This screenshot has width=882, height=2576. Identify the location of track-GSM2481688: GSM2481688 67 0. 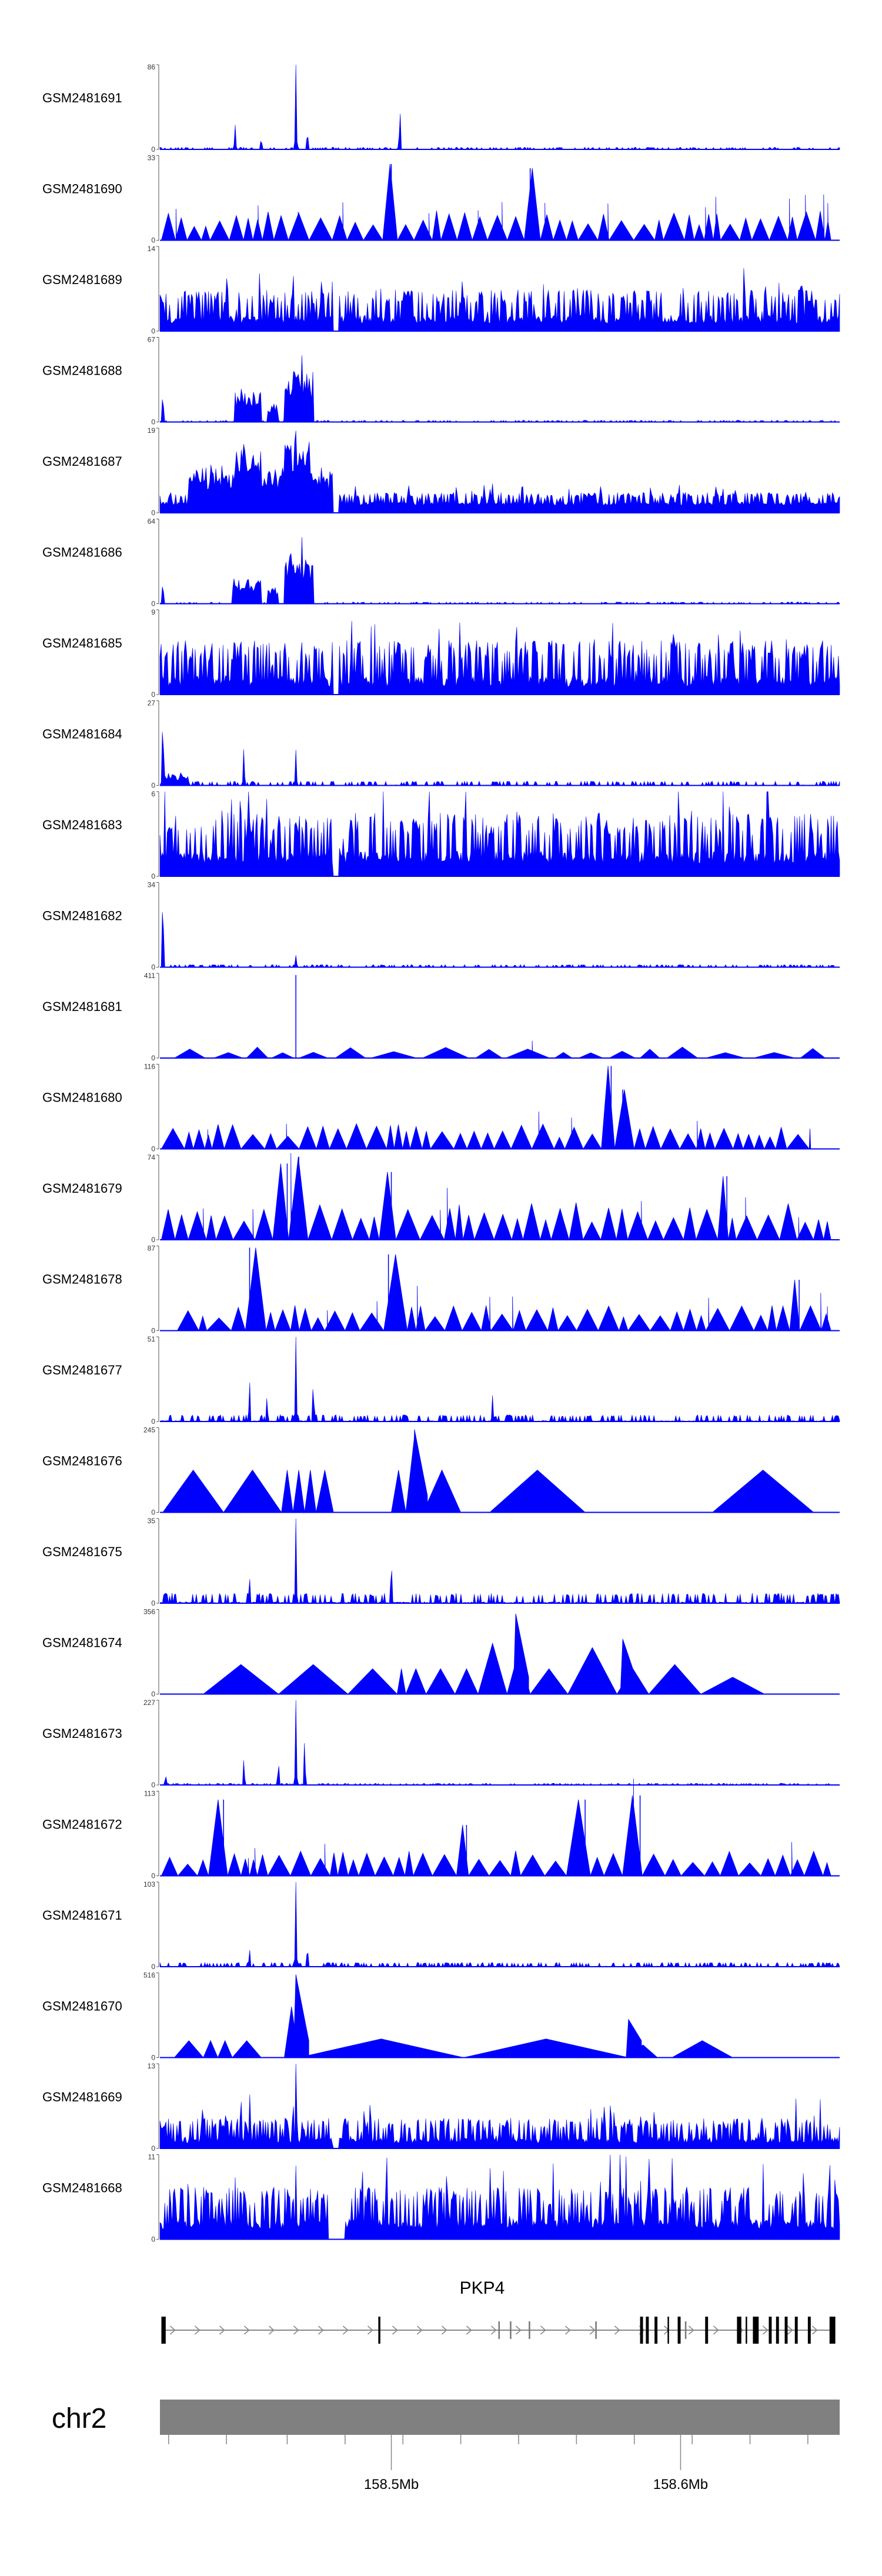
(441, 381).